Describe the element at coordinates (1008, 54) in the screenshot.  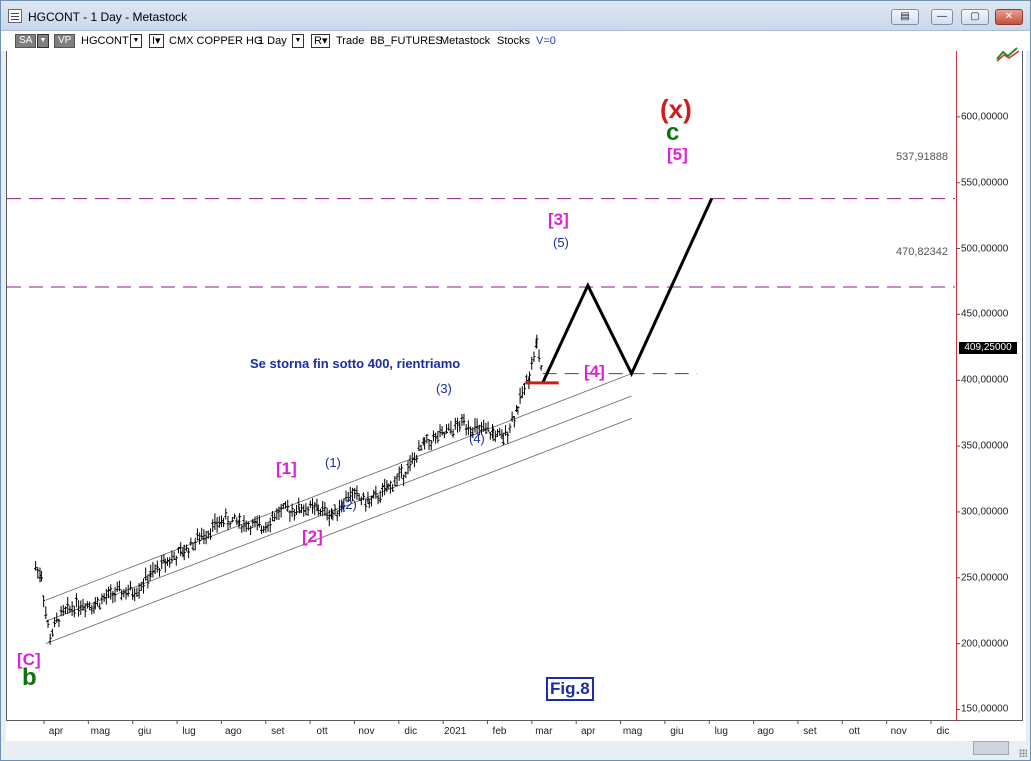
I see `chart-properties-icon` at that location.